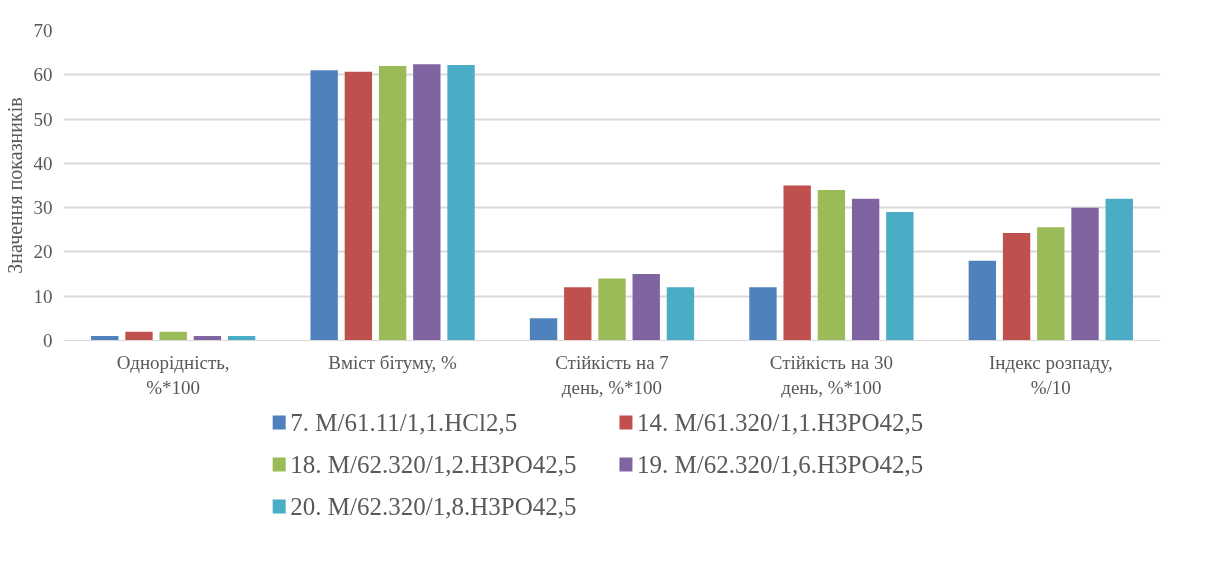 The height and width of the screenshot is (588, 1208). Describe the element at coordinates (43, 30) in the screenshot. I see `y-tick-label: 70` at that location.